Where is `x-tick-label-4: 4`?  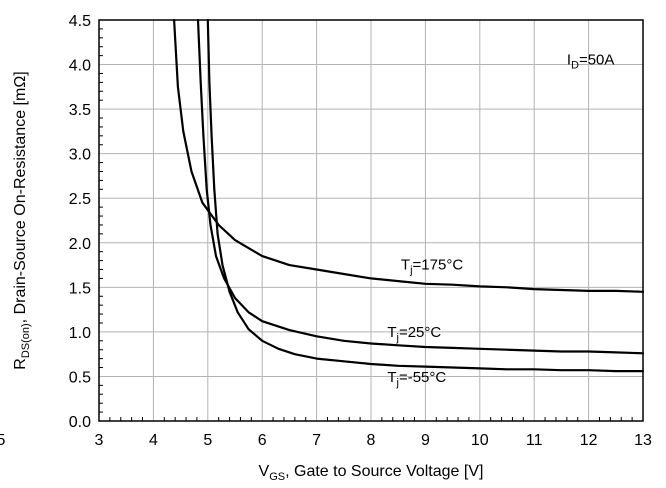 x-tick-label-4: 4 is located at coordinates (153, 440).